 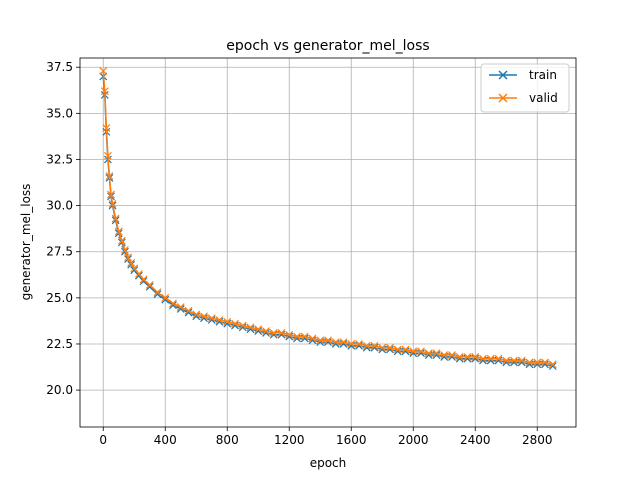 I want to click on y-axis-label: generator_mel_loss, so click(x=26, y=242).